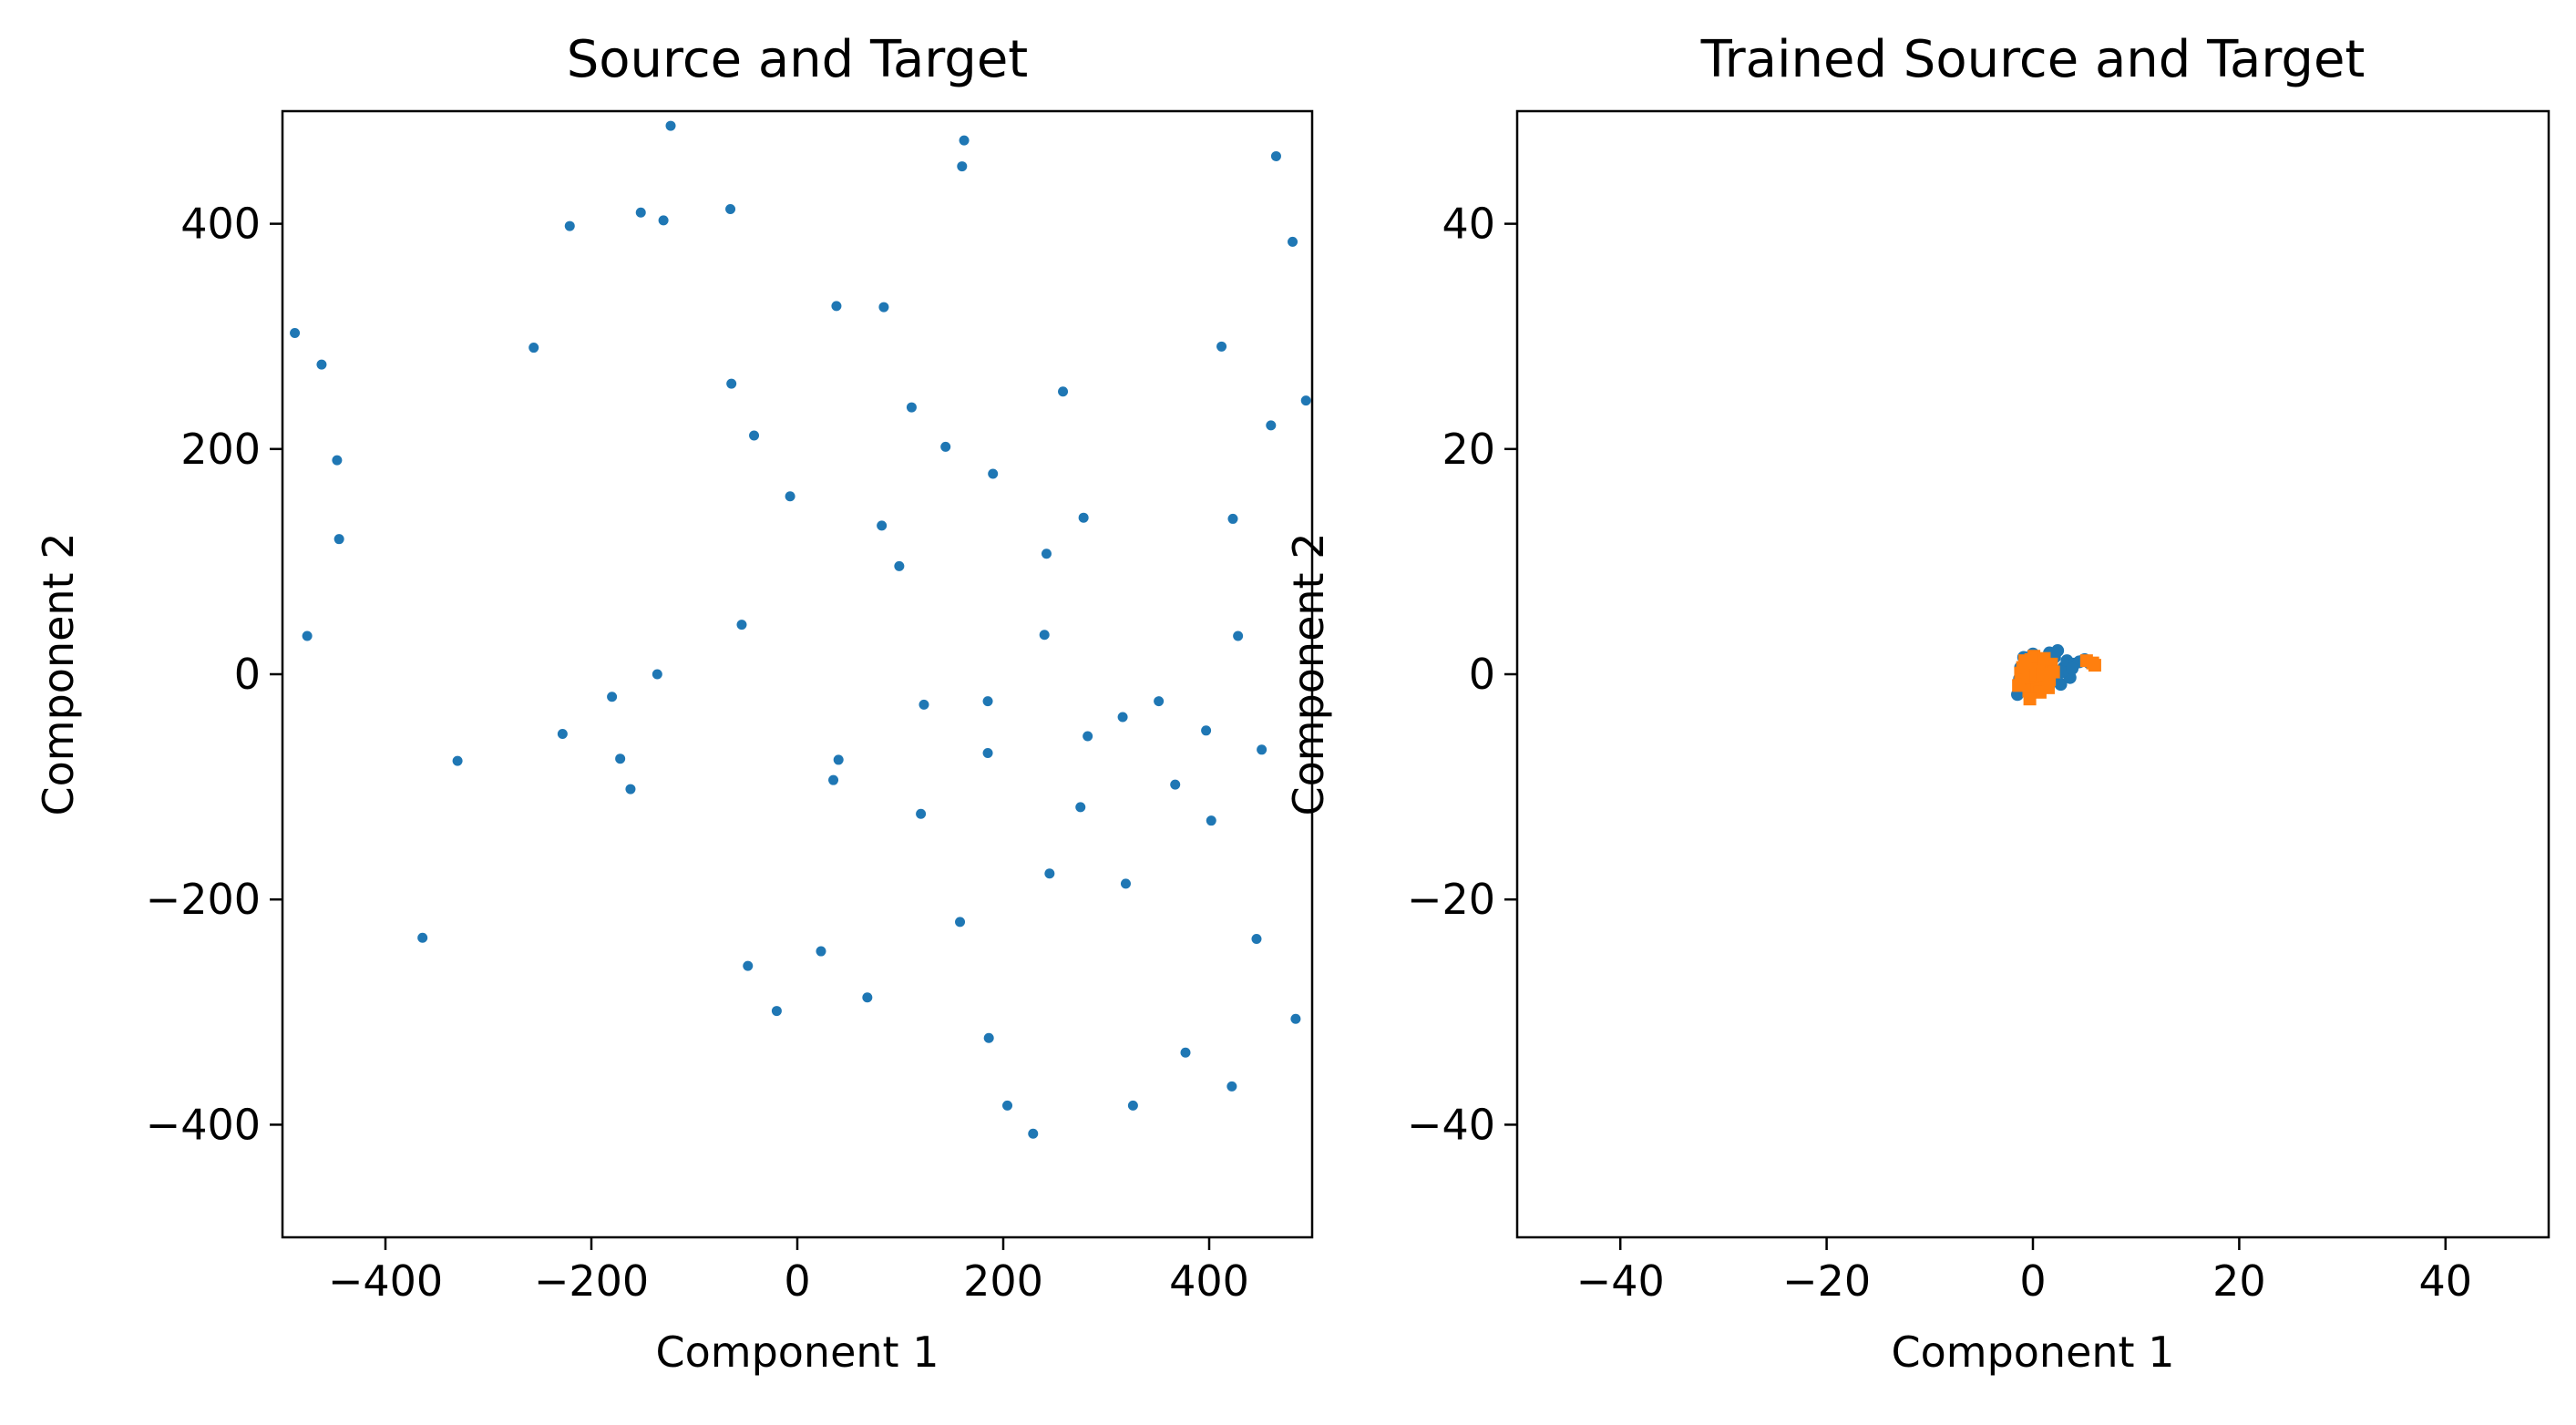  What do you see at coordinates (1451, 899) in the screenshot?
I see `y-tick-label: −20` at bounding box center [1451, 899].